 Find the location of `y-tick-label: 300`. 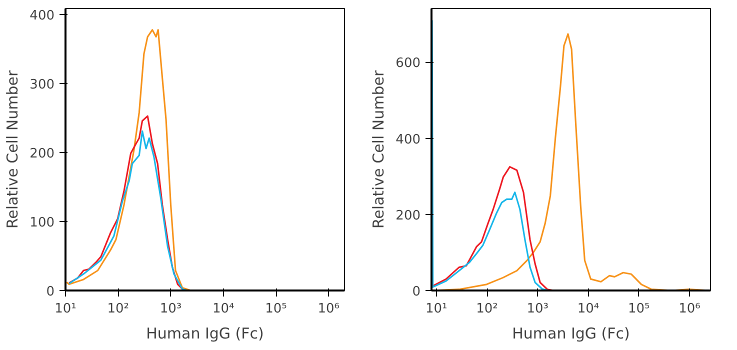

y-tick-label: 300 is located at coordinates (42, 85).